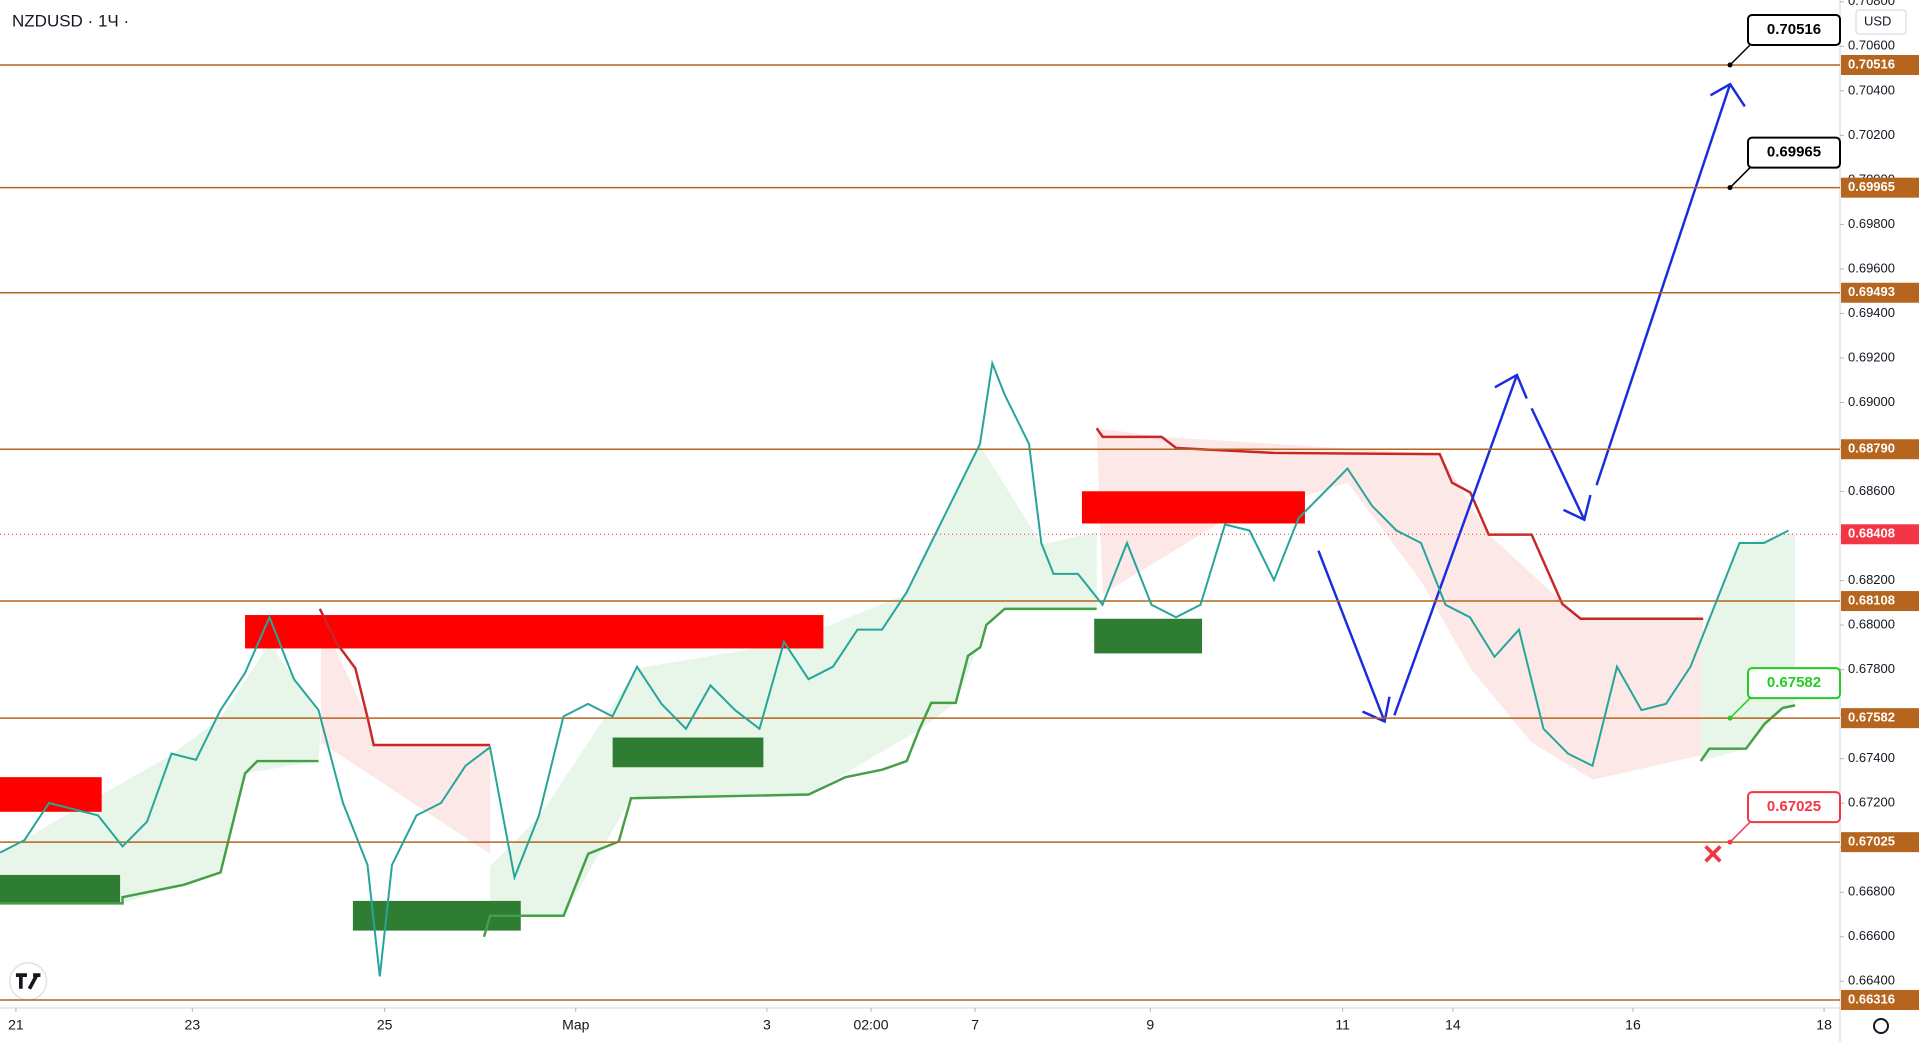 The width and height of the screenshot is (1920, 1042). I want to click on level-price-label: 0.67582, so click(1871, 717).